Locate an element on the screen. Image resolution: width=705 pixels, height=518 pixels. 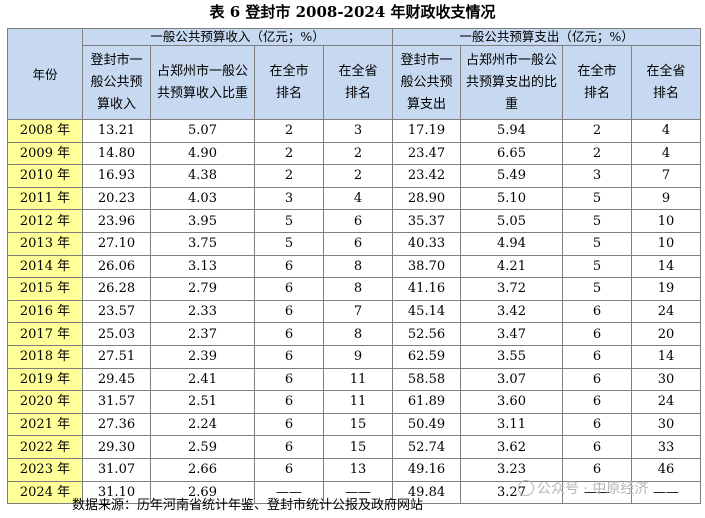
value-cell: 40.33 is located at coordinates (427, 243).